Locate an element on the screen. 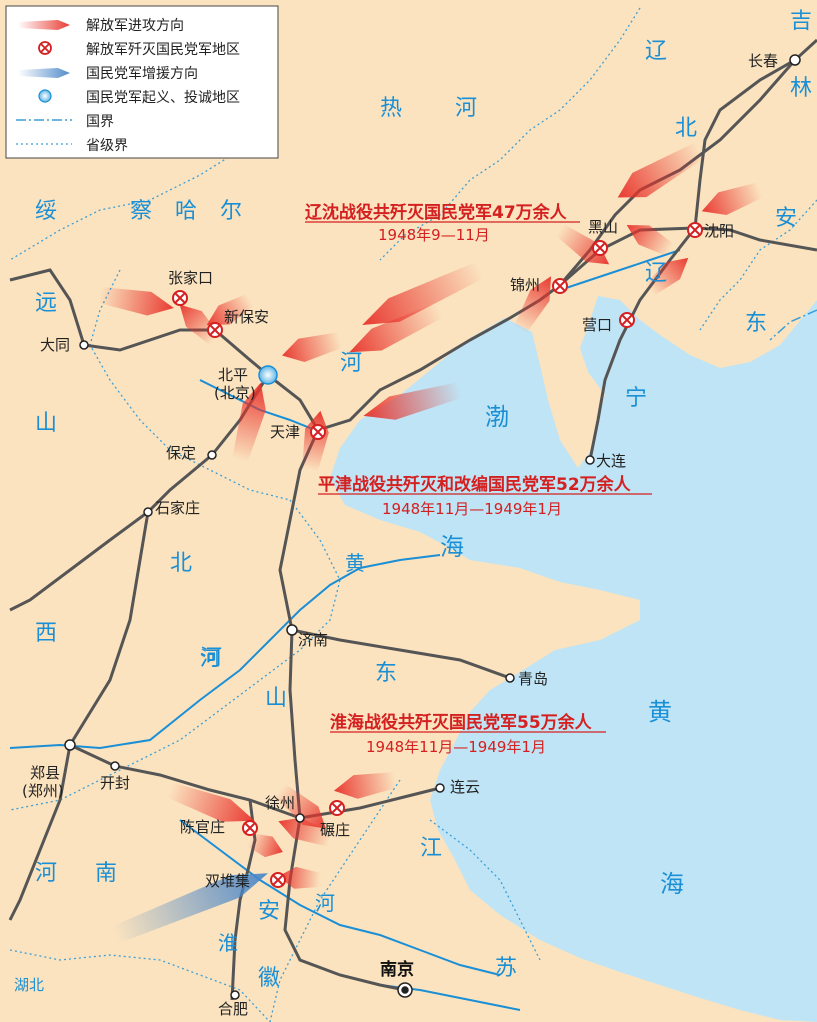 This screenshot has height=1022, width=817. city-label: 陈官庄 is located at coordinates (202, 827).